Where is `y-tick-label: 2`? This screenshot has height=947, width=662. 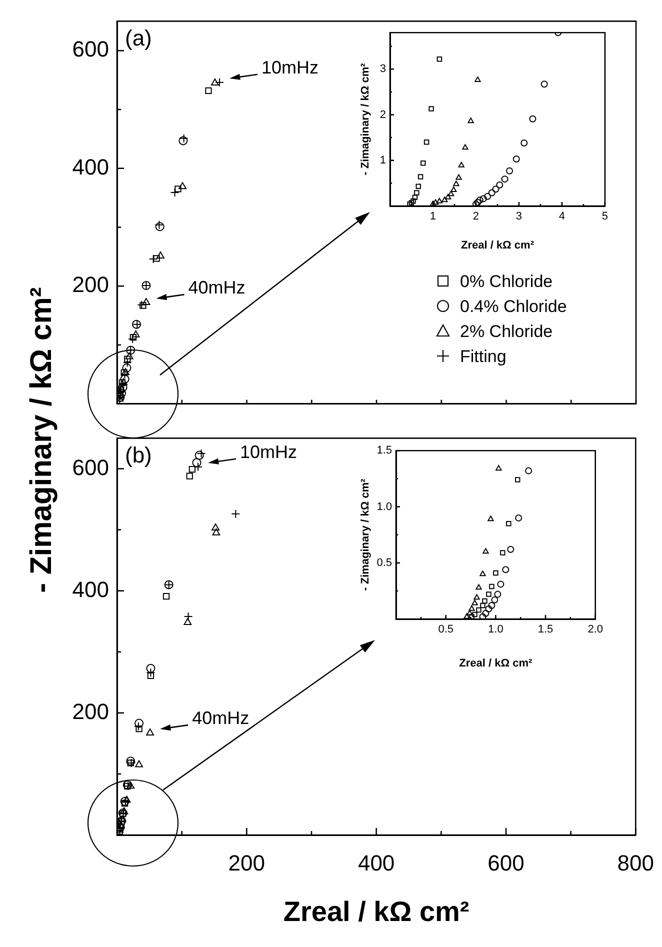
y-tick-label: 2 is located at coordinates (383, 114).